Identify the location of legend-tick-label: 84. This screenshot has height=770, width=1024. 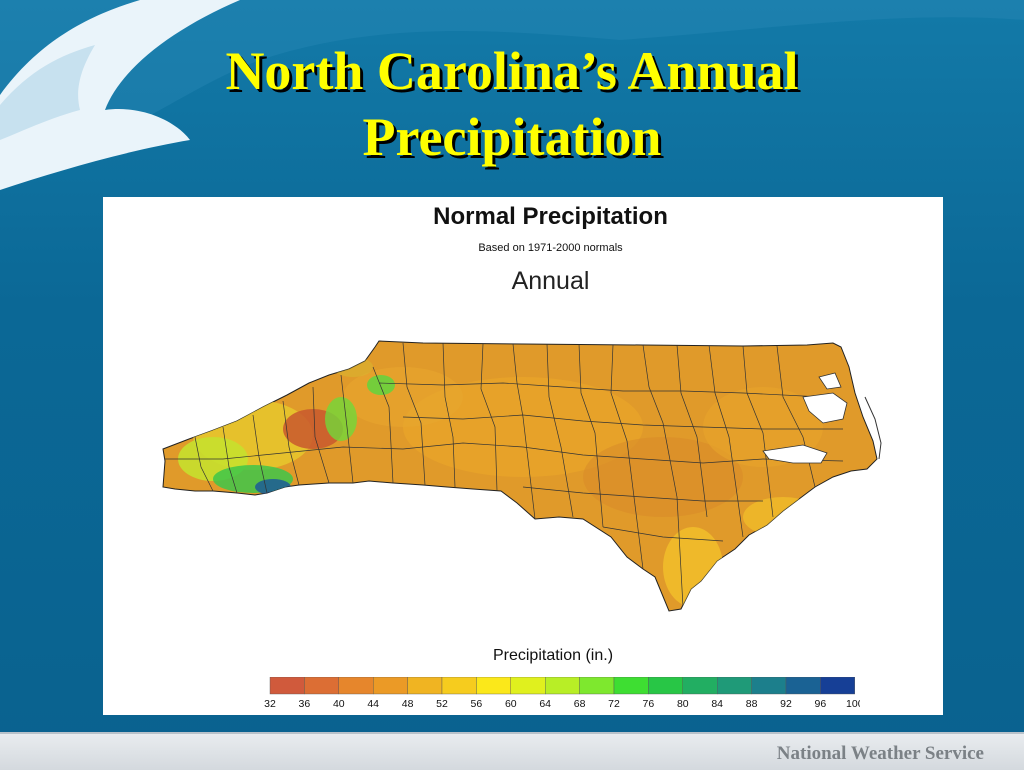
(717, 704).